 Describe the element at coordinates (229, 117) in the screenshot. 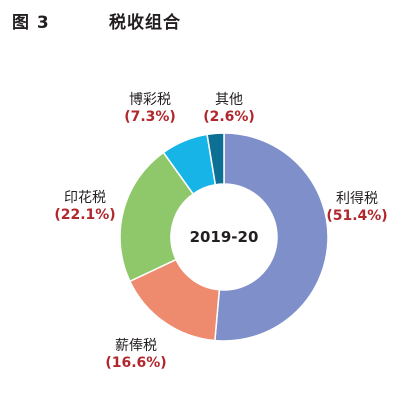

I see `slice-value-5: (2.6%)` at that location.